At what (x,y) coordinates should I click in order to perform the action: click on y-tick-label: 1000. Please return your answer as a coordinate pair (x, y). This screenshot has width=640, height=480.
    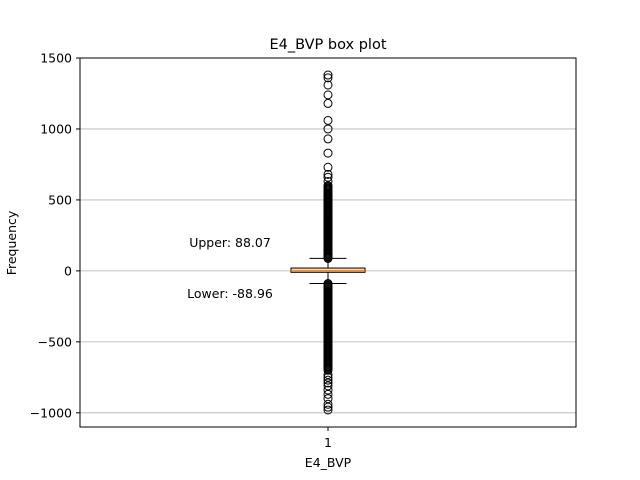
    Looking at the image, I should click on (56, 128).